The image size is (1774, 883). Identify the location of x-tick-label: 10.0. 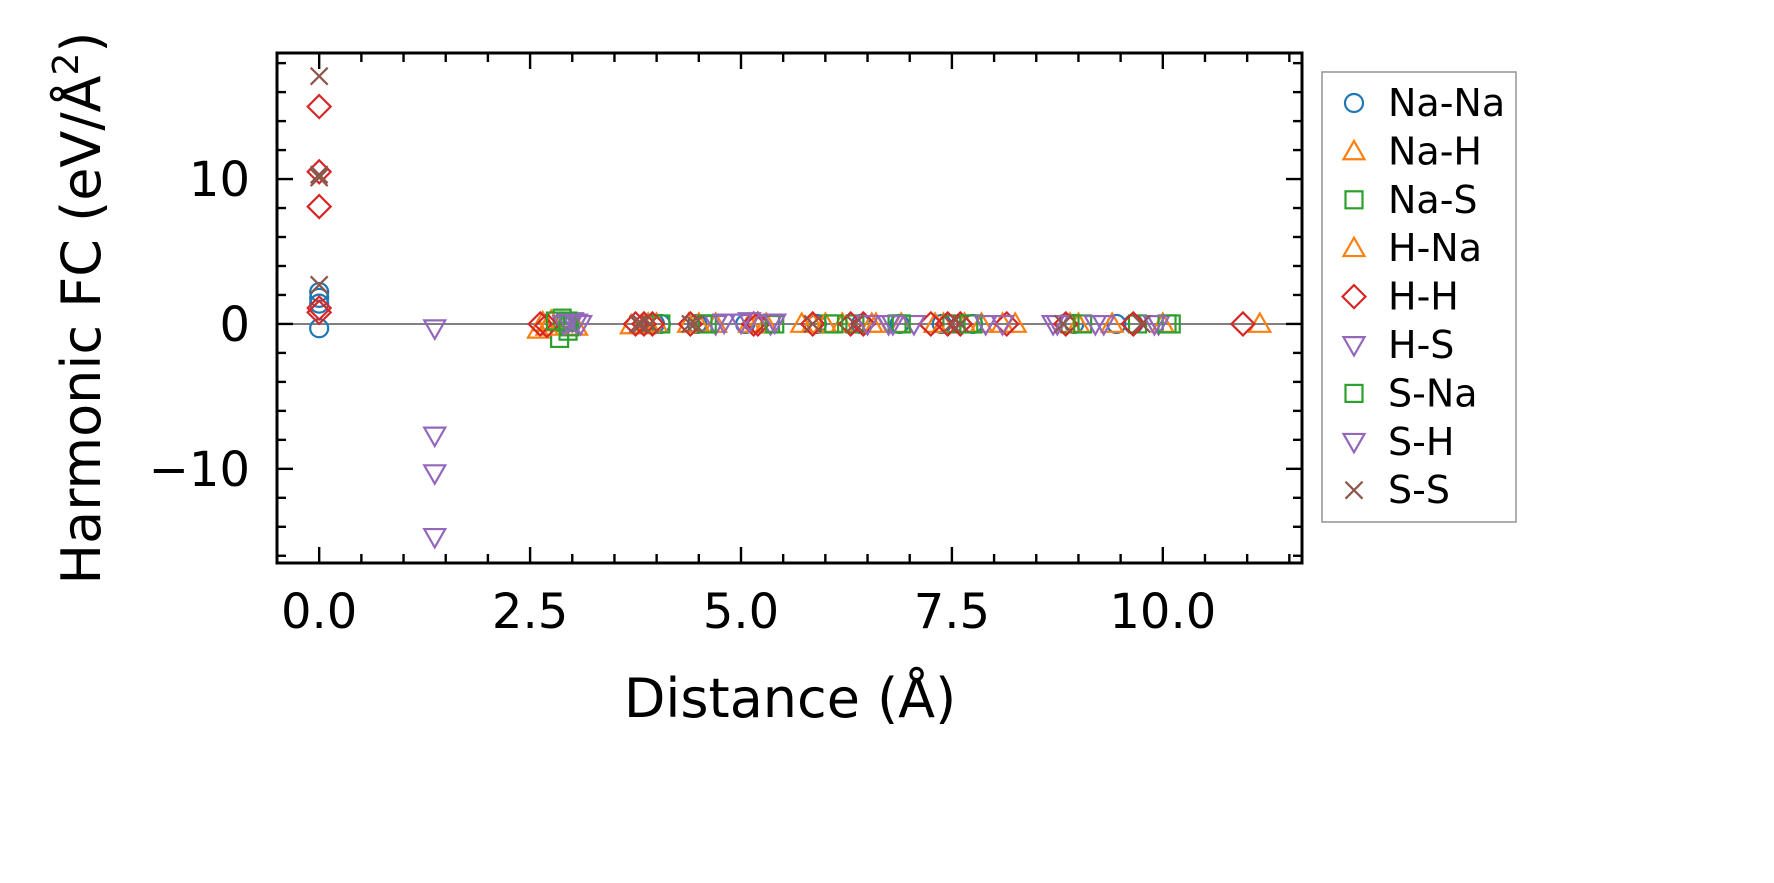
(1162, 612).